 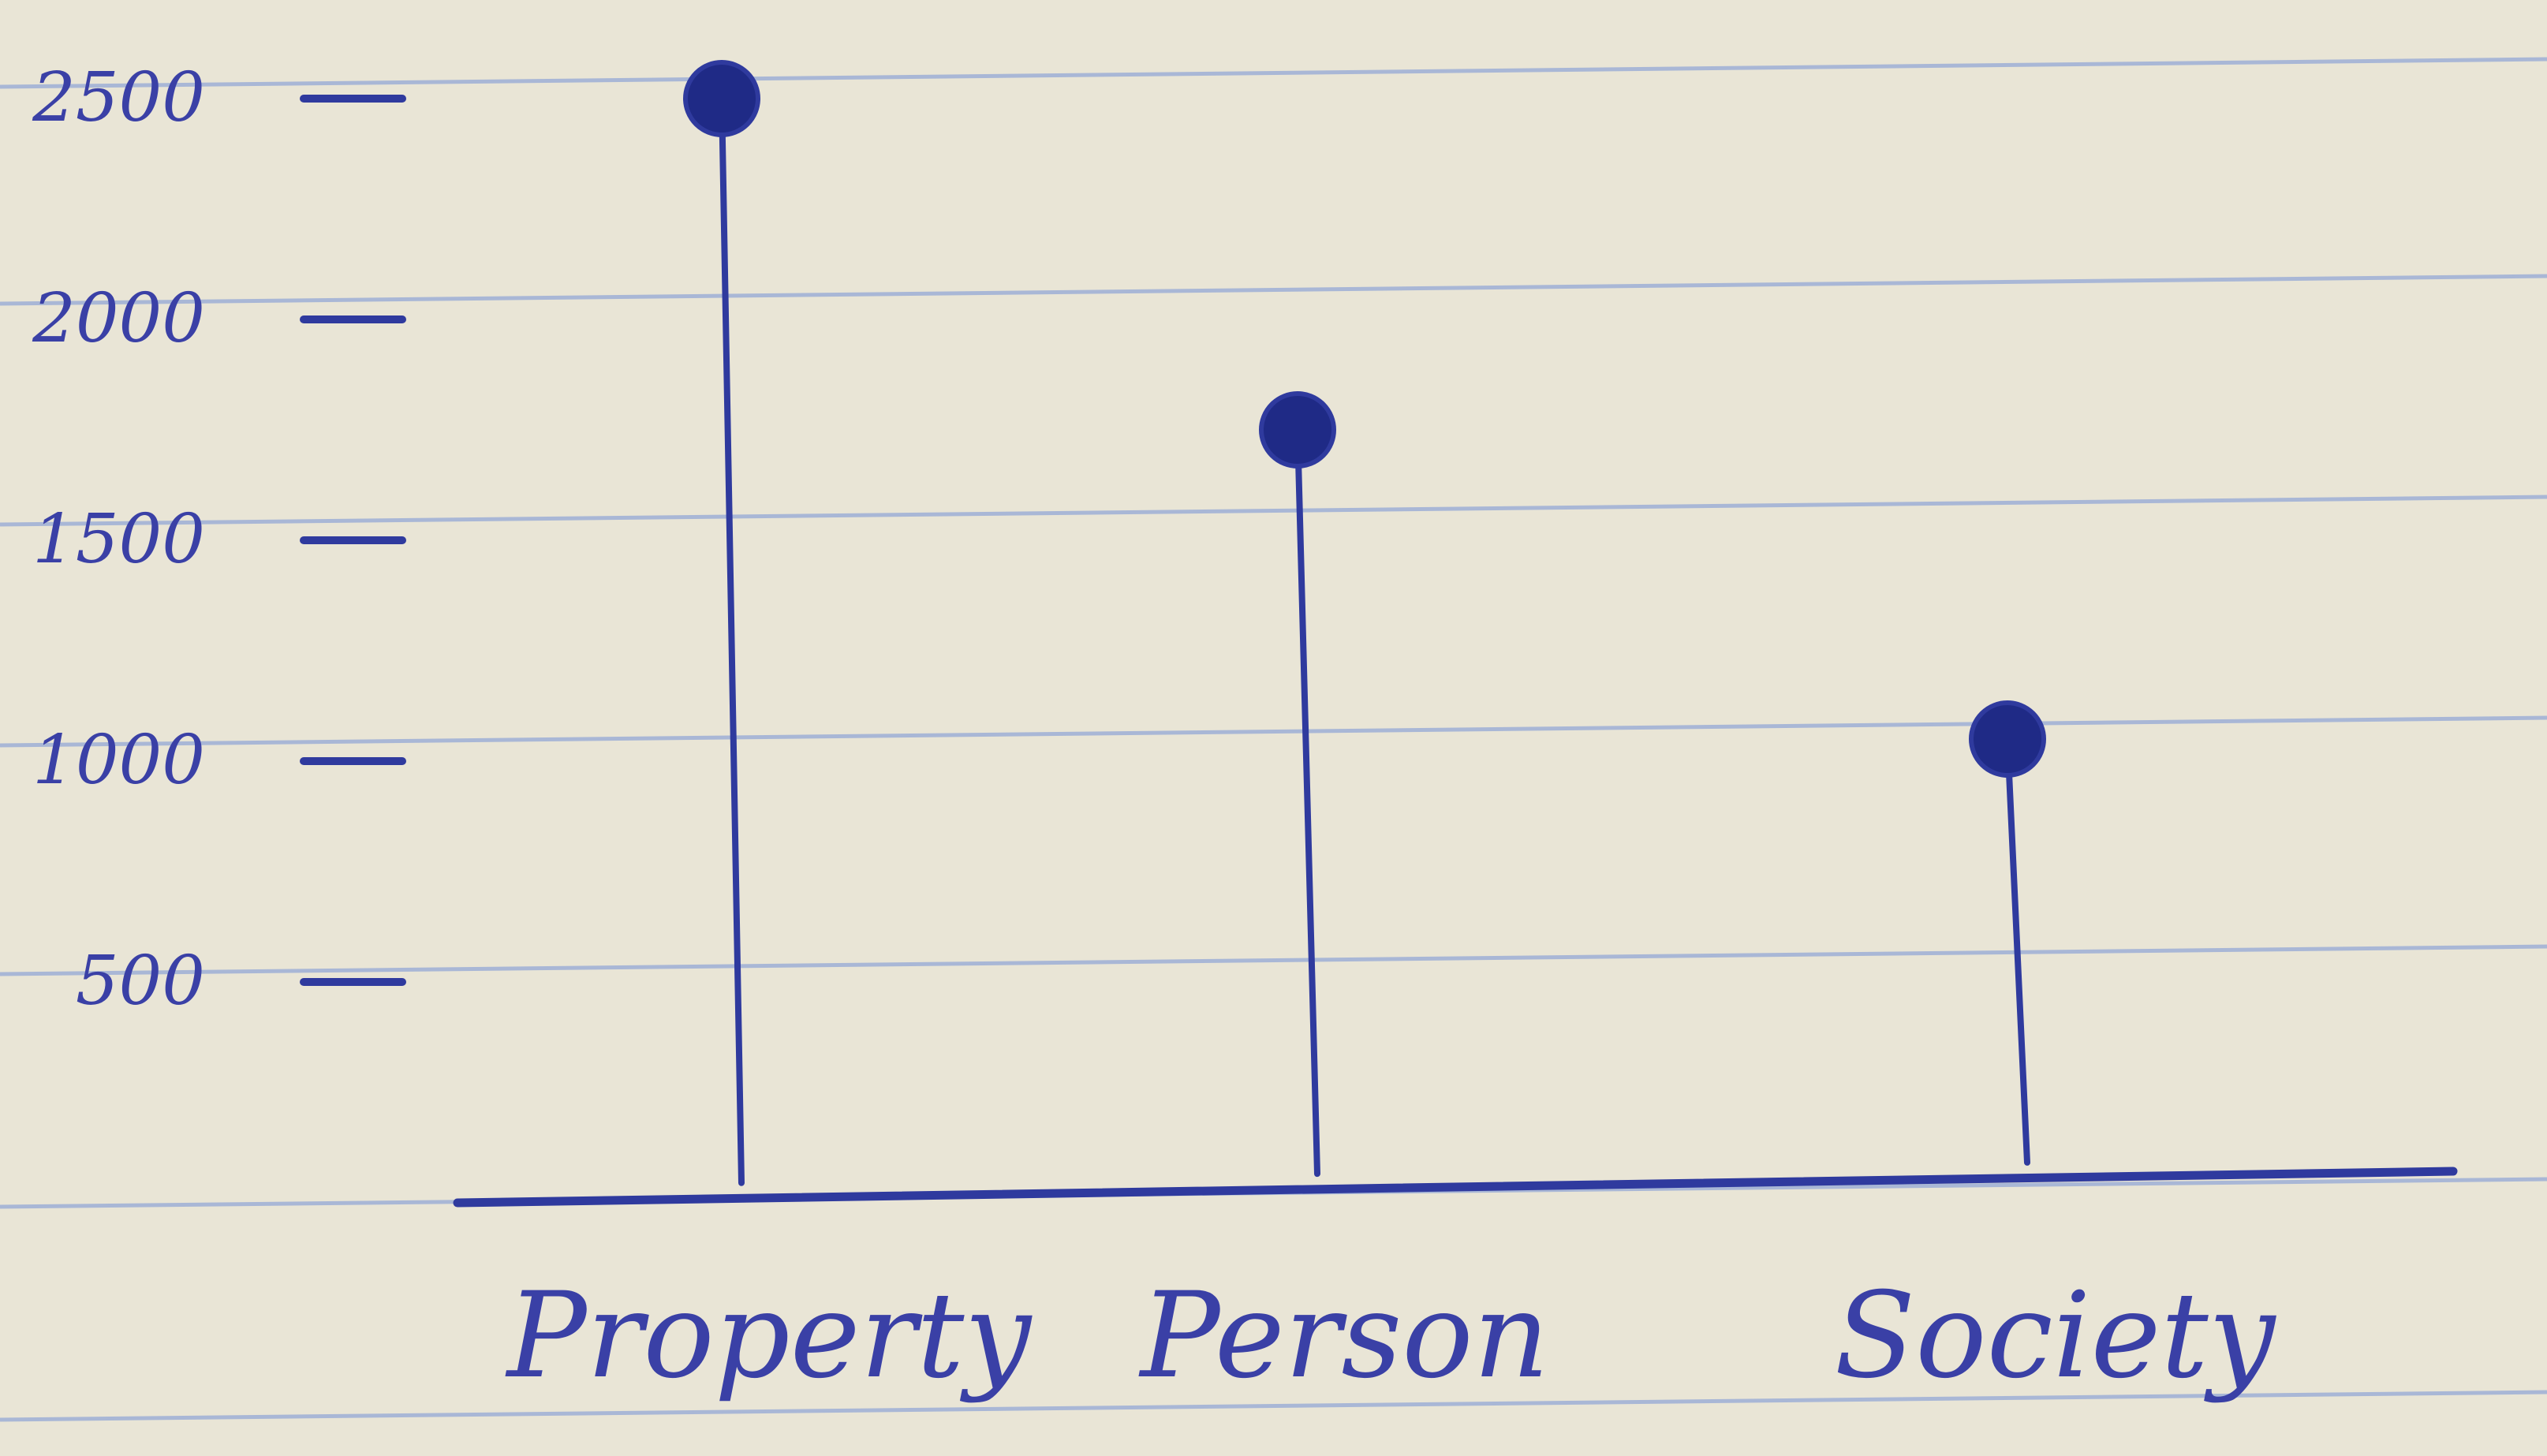 I want to click on category-label: Person, so click(x=1344, y=1336).